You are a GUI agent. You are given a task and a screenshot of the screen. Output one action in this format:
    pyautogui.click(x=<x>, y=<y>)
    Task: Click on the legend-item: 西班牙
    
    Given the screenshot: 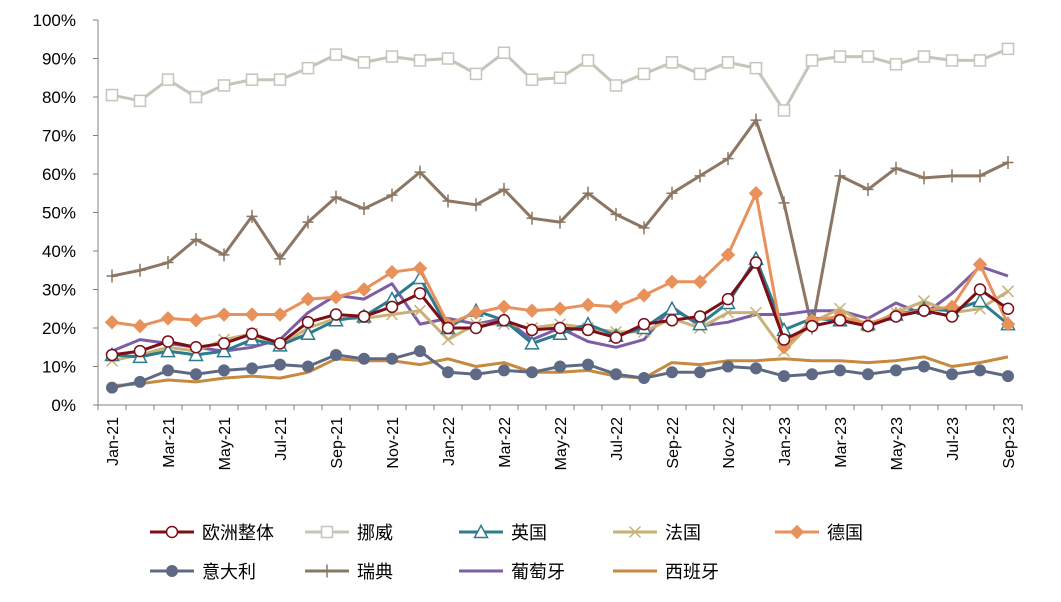 What is the action you would take?
    pyautogui.click(x=666, y=572)
    